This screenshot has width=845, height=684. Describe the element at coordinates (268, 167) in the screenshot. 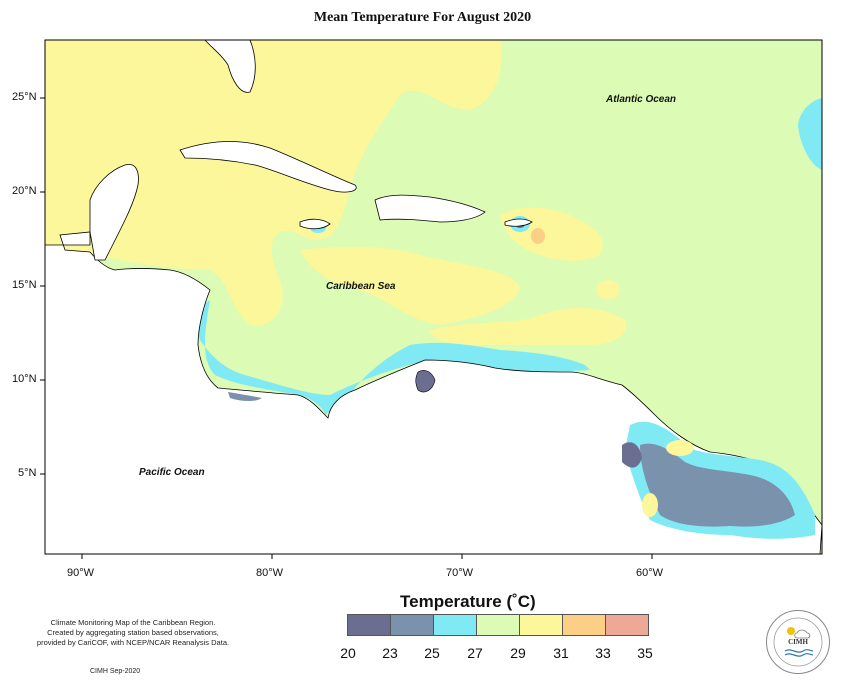

I see `land-cuba` at that location.